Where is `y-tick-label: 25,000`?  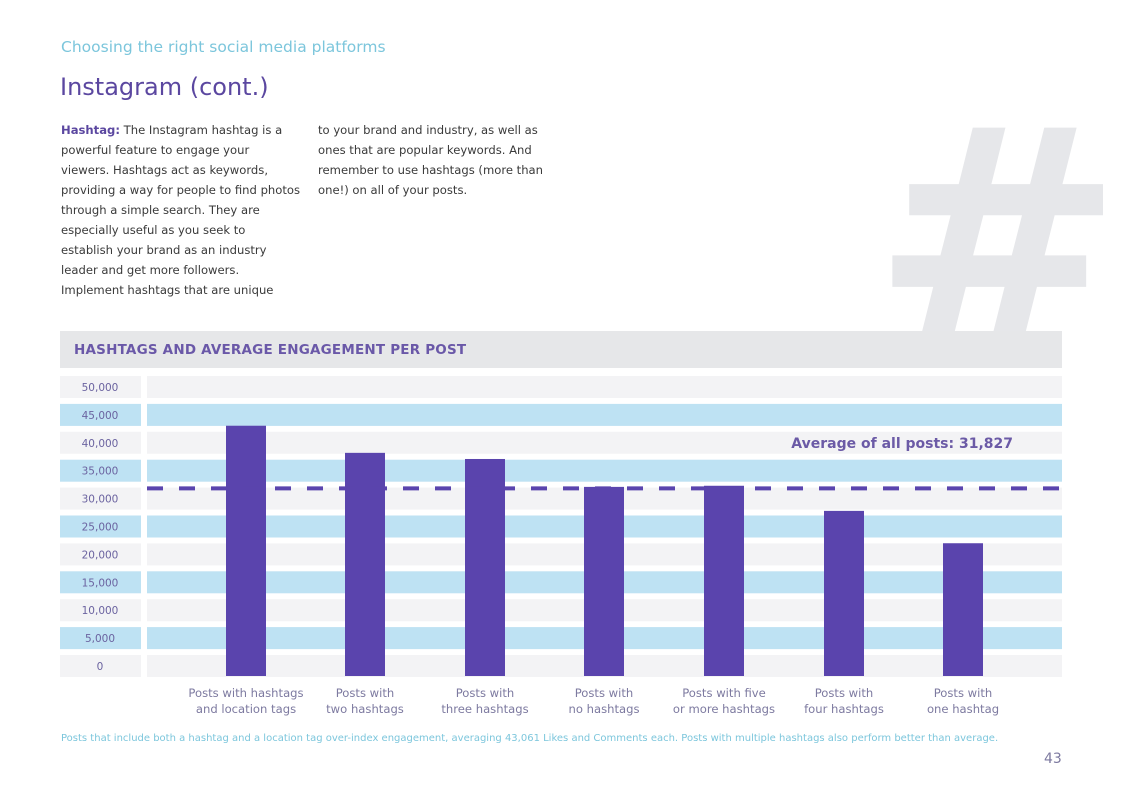
y-tick-label: 25,000 is located at coordinates (100, 528).